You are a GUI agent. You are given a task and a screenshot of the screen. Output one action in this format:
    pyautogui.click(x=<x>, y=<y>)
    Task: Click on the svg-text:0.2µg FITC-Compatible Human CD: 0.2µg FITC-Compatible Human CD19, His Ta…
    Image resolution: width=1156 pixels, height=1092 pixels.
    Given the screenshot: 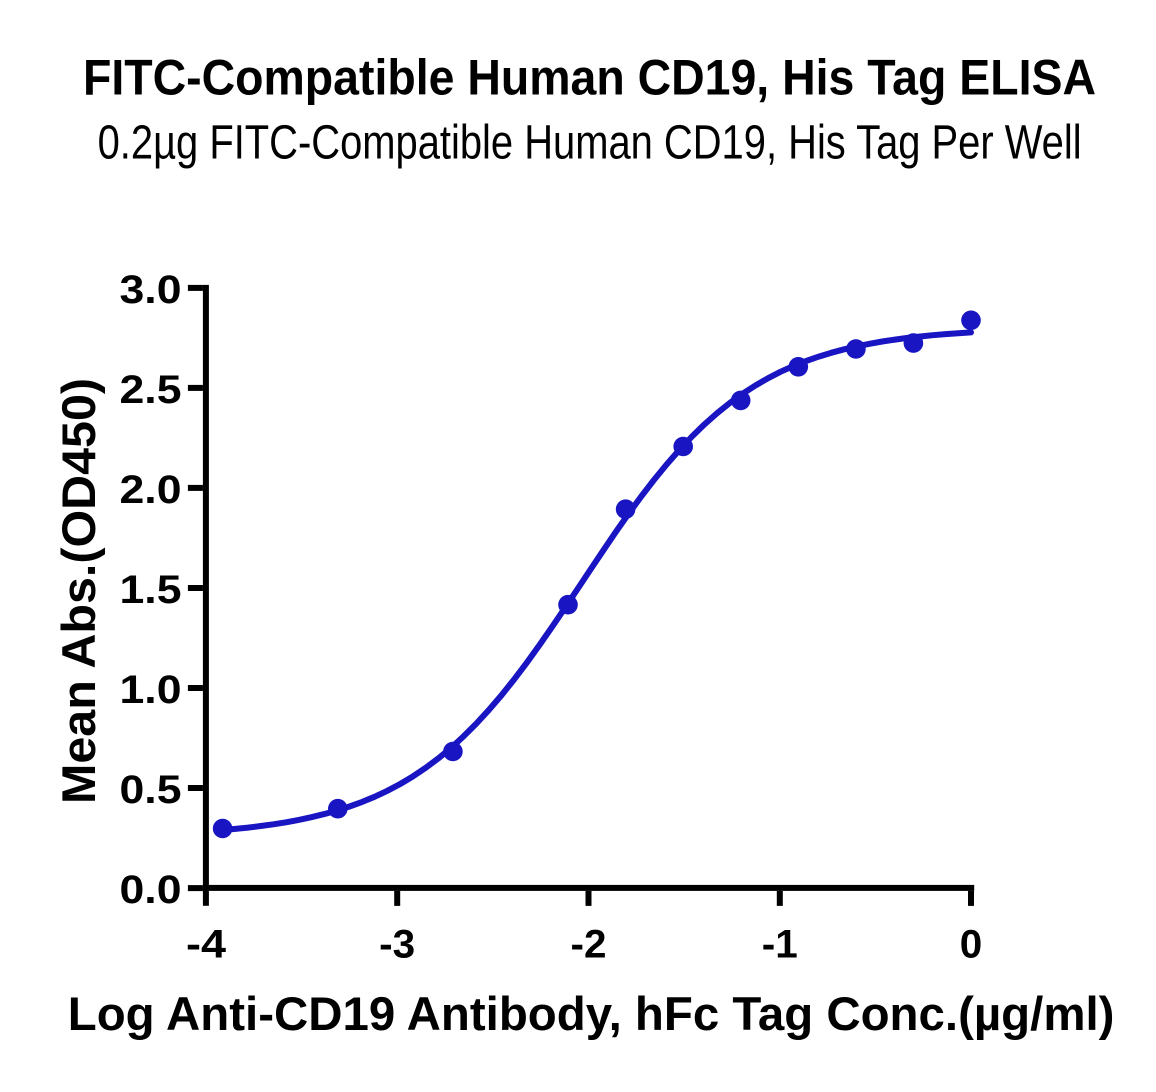 What is the action you would take?
    pyautogui.click(x=590, y=143)
    